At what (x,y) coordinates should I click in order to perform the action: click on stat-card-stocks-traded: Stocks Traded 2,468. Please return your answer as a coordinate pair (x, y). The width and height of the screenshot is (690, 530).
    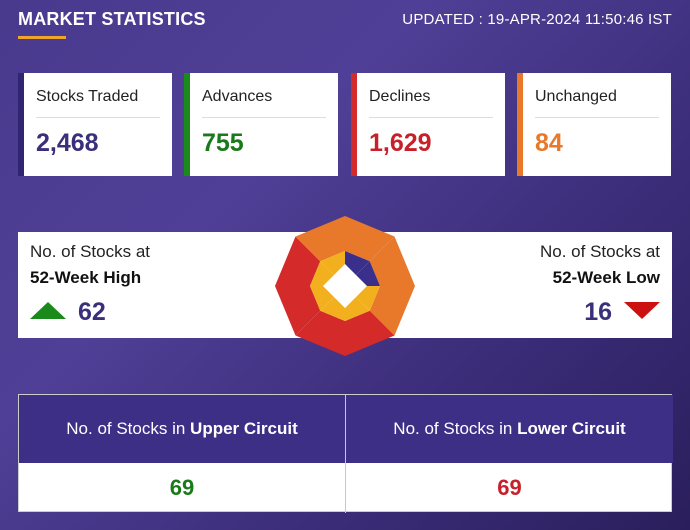
    Looking at the image, I should click on (95, 124).